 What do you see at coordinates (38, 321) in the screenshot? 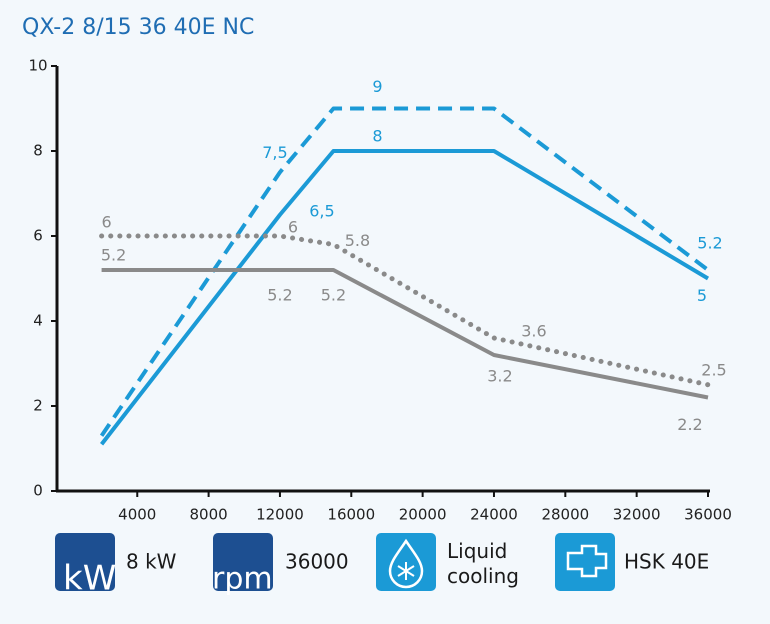
I see `y-tick-label: 4` at bounding box center [38, 321].